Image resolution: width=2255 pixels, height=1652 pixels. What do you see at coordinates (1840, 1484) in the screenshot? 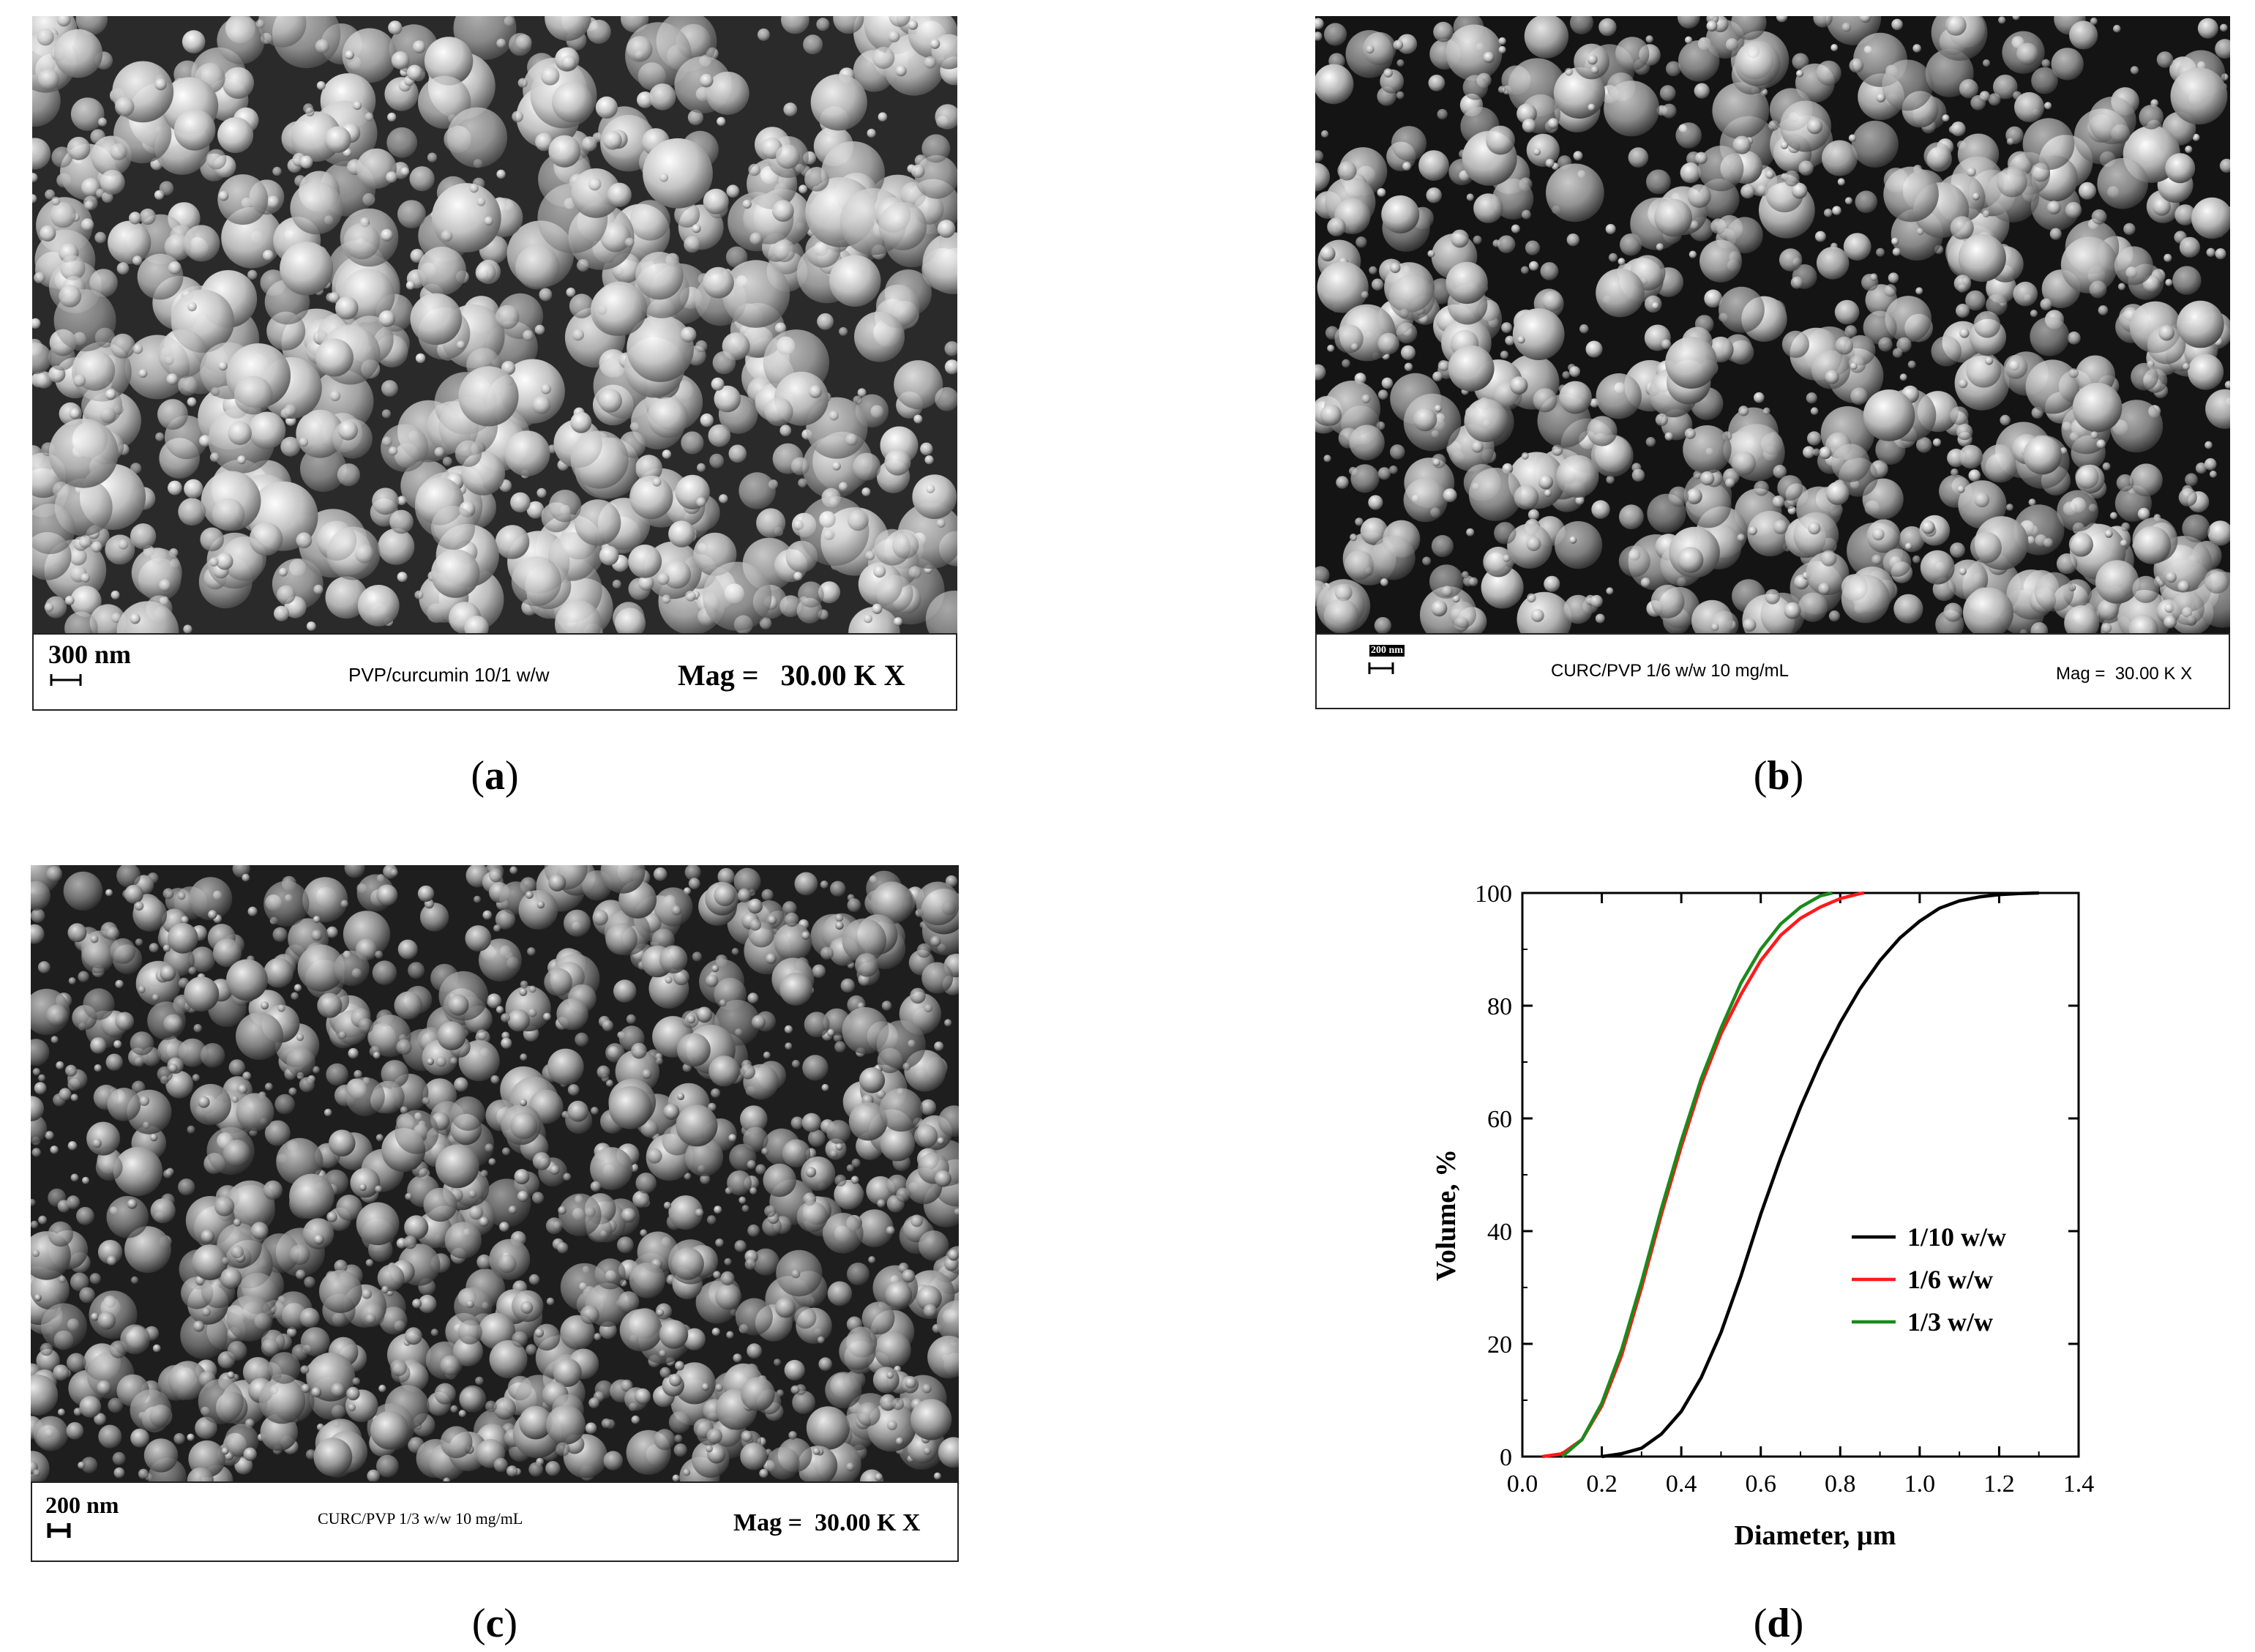
I see `x-tick-label: 0.8` at bounding box center [1840, 1484].